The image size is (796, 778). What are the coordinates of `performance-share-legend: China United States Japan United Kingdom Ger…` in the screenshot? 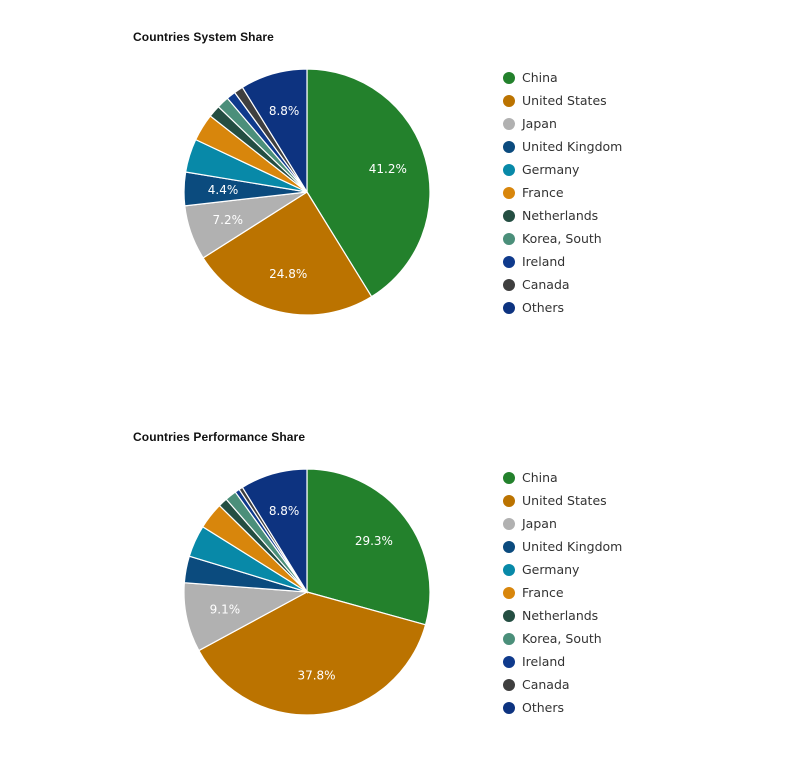 It's located at (562, 592).